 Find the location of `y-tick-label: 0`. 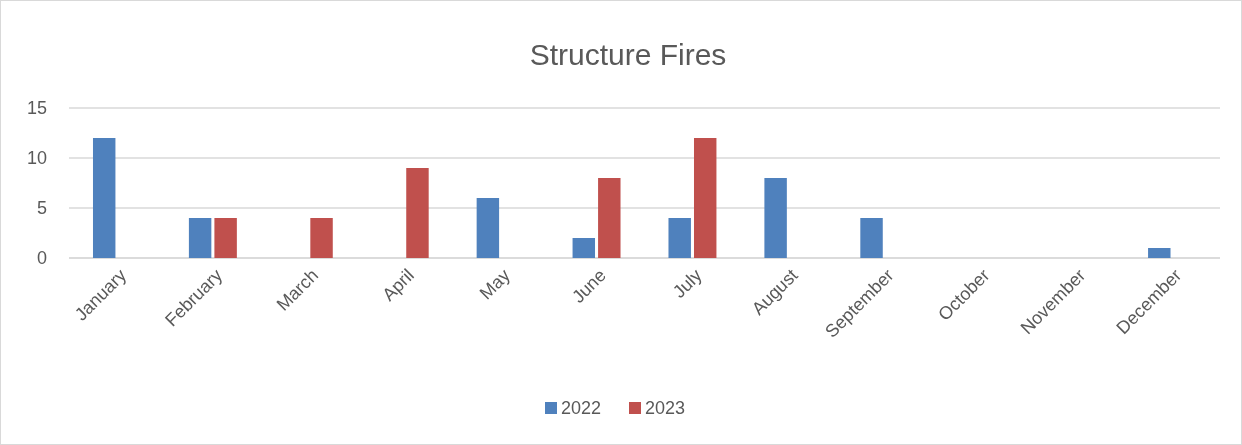

y-tick-label: 0 is located at coordinates (41, 258).